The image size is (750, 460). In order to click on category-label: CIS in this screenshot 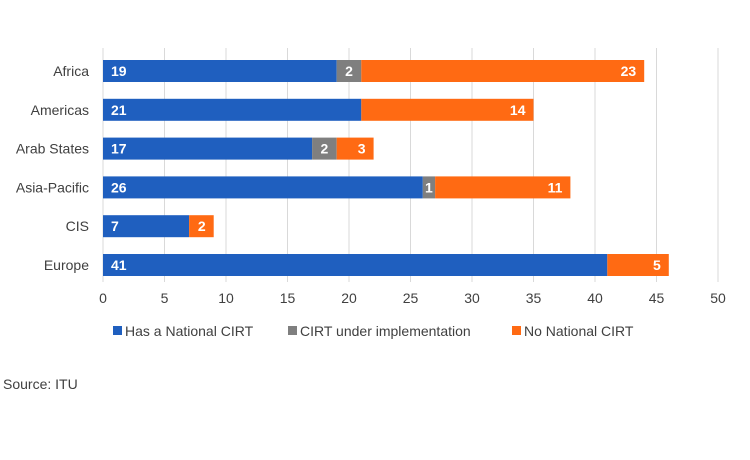, I will do `click(77, 226)`.